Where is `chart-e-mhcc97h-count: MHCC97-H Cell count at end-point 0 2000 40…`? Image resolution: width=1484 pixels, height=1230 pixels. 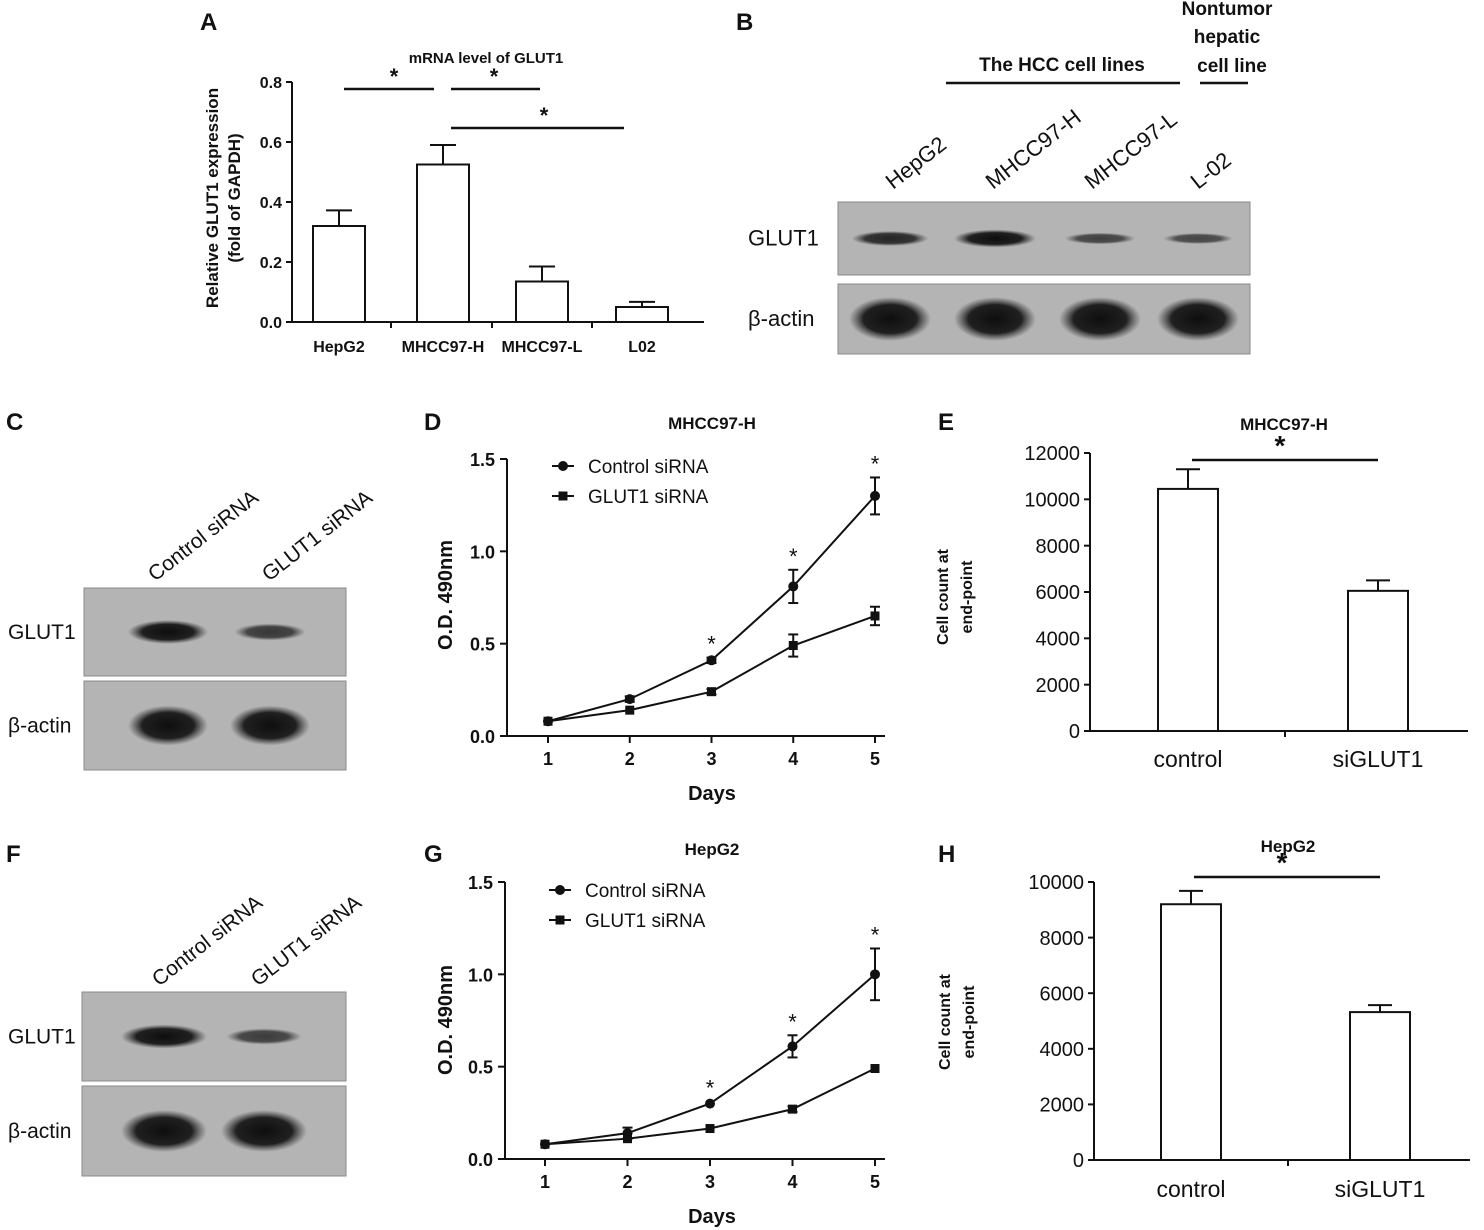
chart-e-mhcc97h-count: MHCC97-H Cell count at end-point 0 2000 40… is located at coordinates (1201, 593).